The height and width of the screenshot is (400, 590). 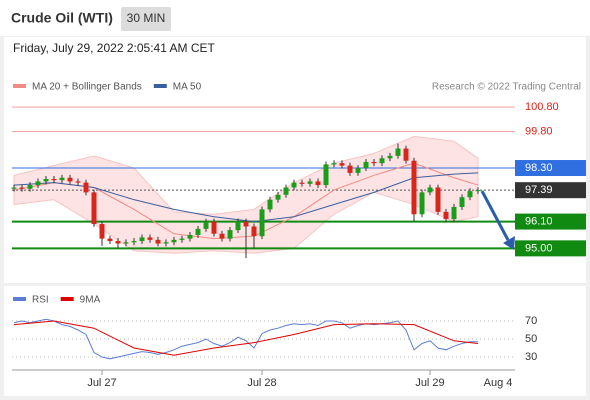 What do you see at coordinates (498, 383) in the screenshot?
I see `x-tick-label: Aug 4` at bounding box center [498, 383].